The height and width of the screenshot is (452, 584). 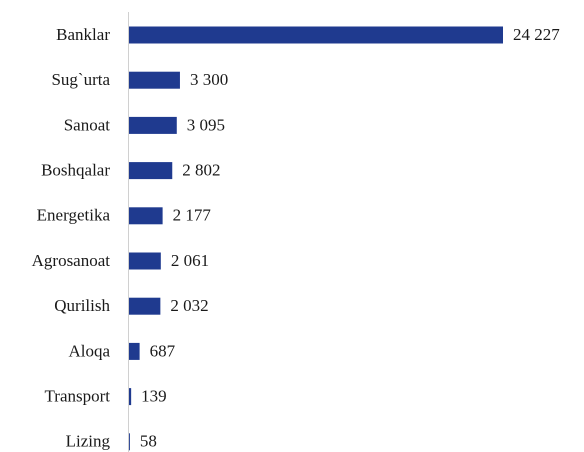 I want to click on value-label: 2 061, so click(x=190, y=260).